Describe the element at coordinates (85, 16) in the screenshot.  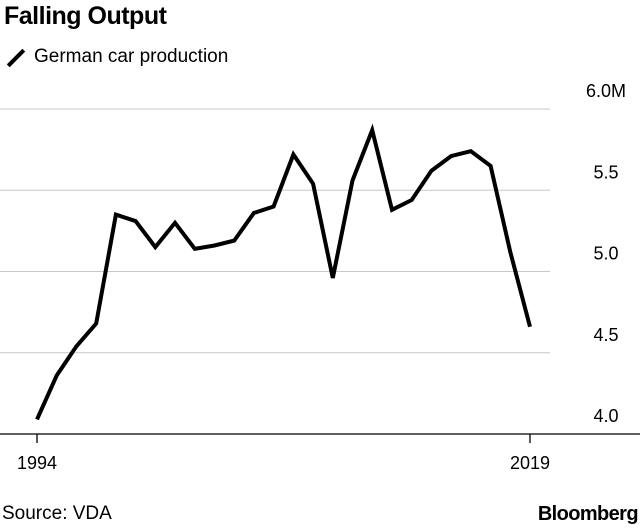
I see `chart-title: Falling Output` at that location.